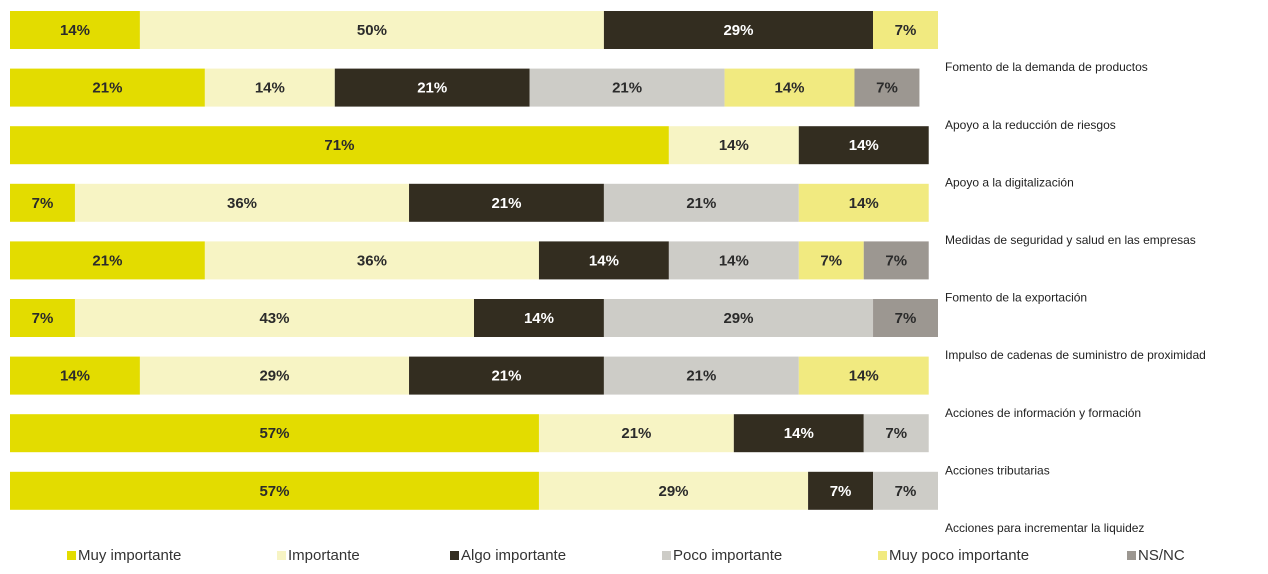  Describe the element at coordinates (1161, 555) in the screenshot. I see `legend-label: NS/NC` at that location.